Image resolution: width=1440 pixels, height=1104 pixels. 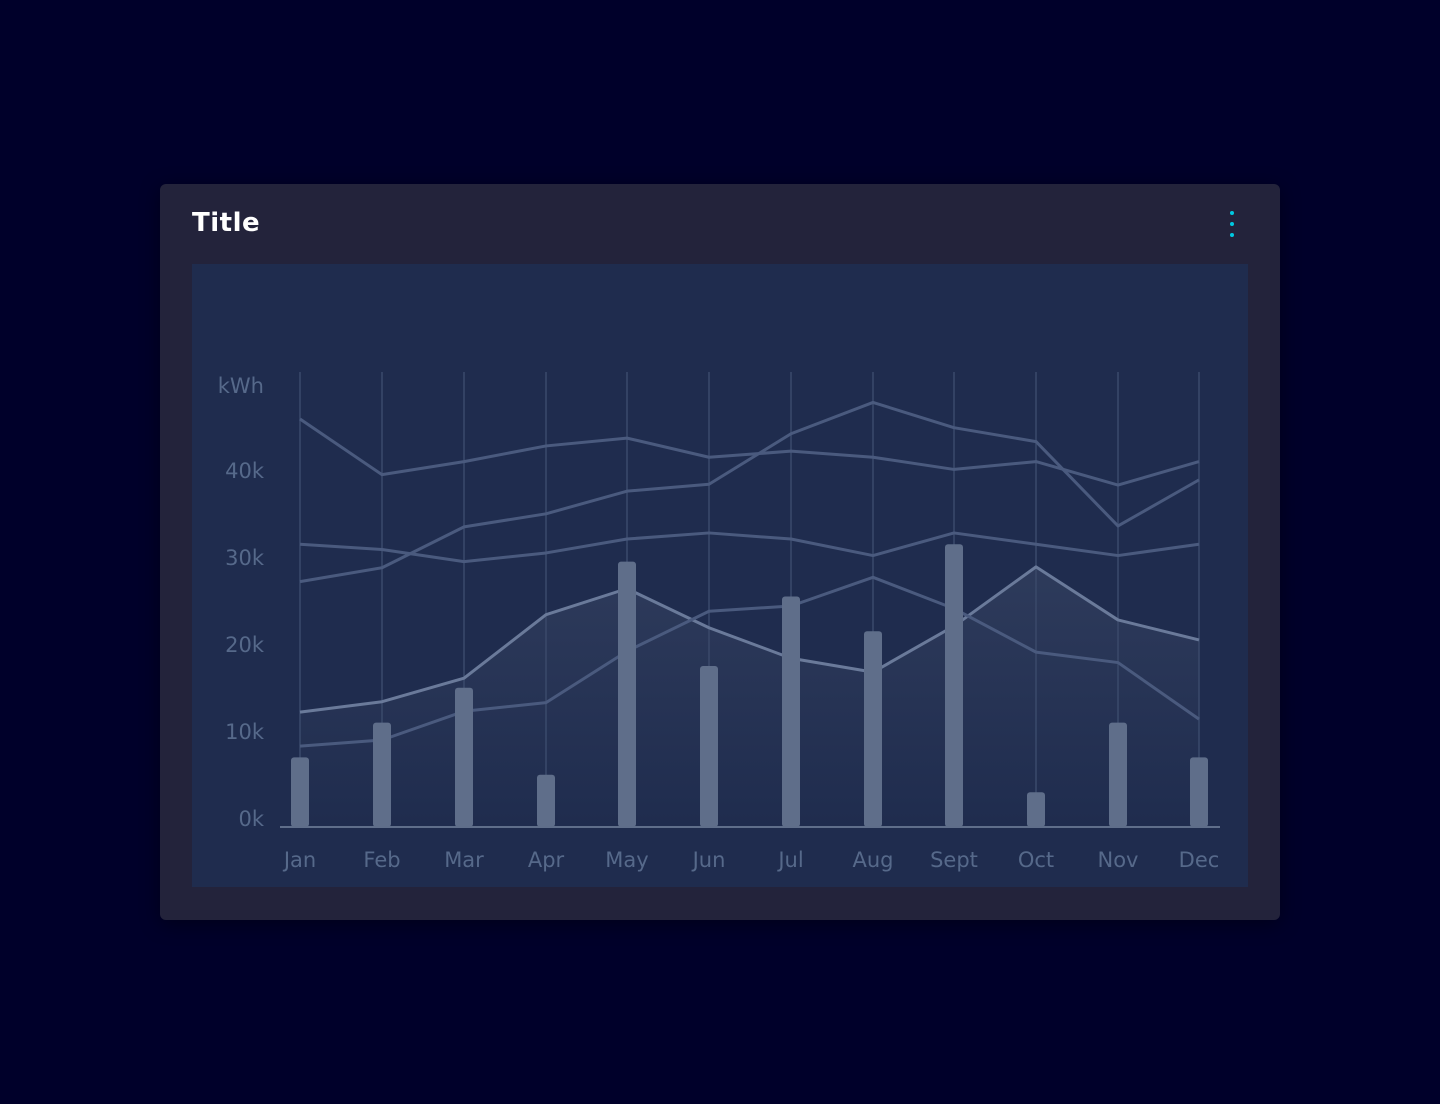 What do you see at coordinates (1232, 224) in the screenshot?
I see `more-vertical-icon` at bounding box center [1232, 224].